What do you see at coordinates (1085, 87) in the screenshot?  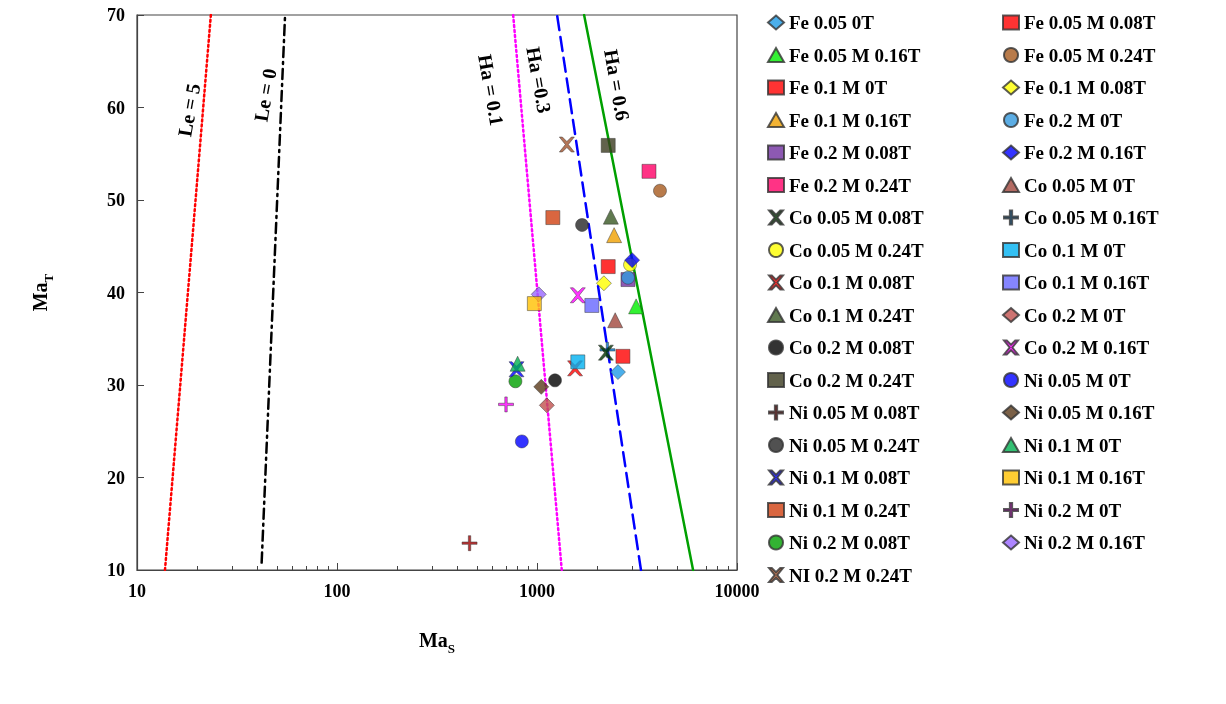 I see `legend-label: Fe 0.1 M 0.08T` at bounding box center [1085, 87].